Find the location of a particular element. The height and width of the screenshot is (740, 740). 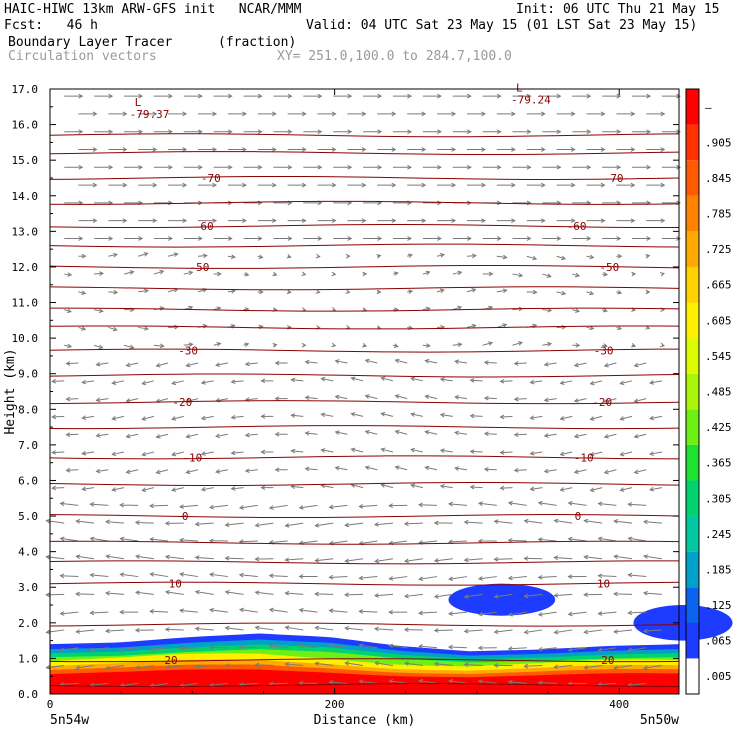

colorbar-label: .845 is located at coordinates (718, 178).